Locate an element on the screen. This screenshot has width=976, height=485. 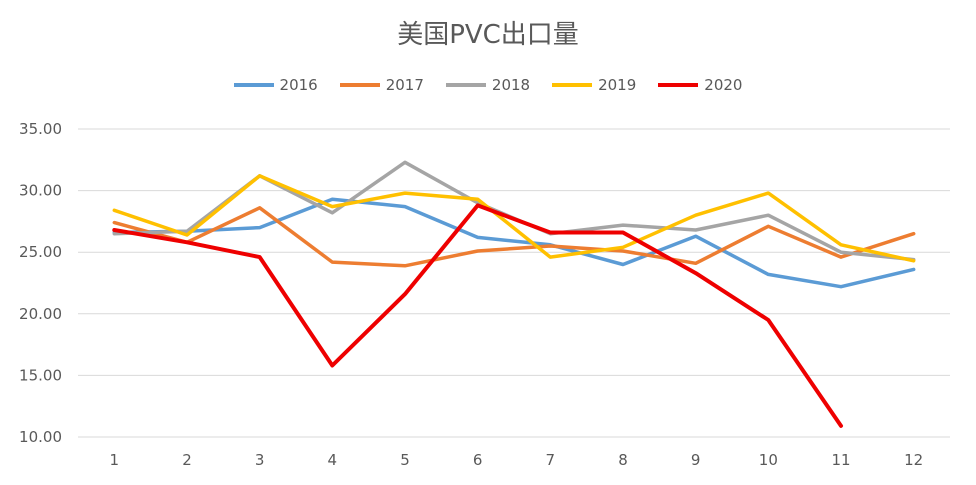
legend-label-2020: 2020 is located at coordinates (723, 85).